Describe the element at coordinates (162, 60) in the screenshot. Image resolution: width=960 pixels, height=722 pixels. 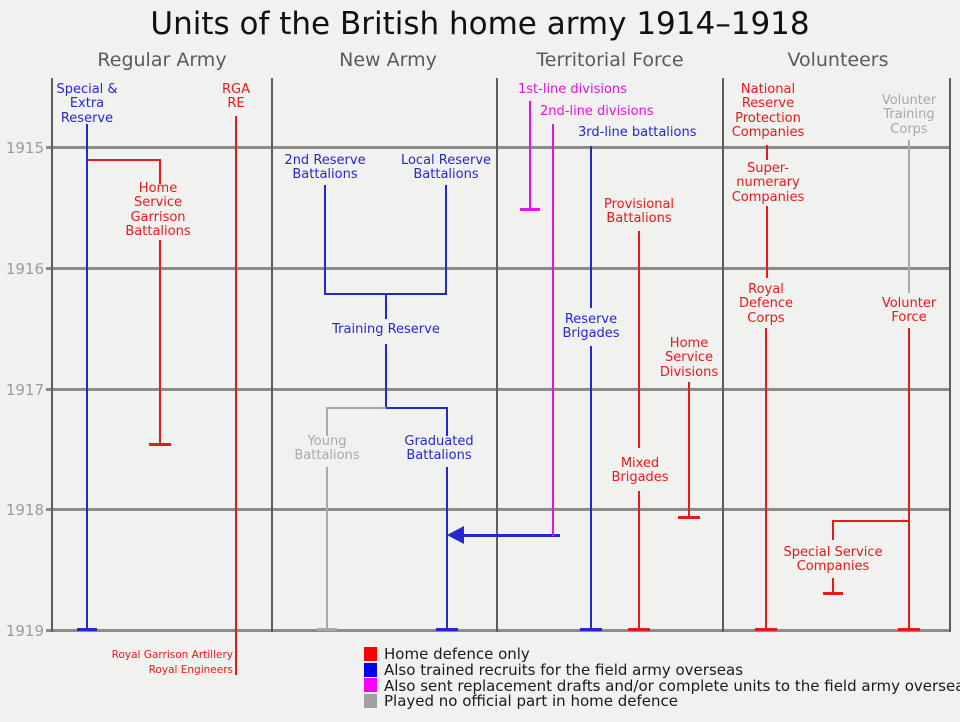
I see `column-header-regular-army: Regular Army` at that location.